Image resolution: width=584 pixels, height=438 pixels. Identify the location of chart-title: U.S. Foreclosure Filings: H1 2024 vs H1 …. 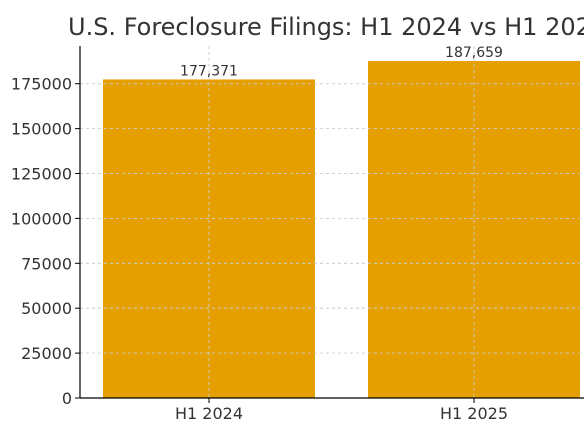
(326, 27).